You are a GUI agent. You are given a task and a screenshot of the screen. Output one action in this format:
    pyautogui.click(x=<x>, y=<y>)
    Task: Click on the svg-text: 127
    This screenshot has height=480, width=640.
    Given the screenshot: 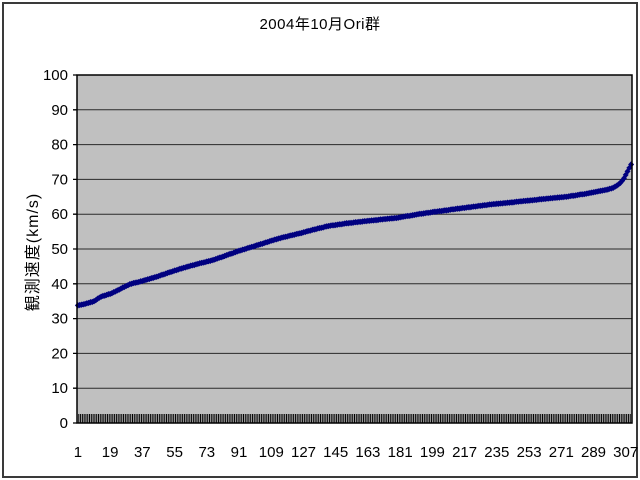 What is the action you would take?
    pyautogui.click(x=303, y=452)
    